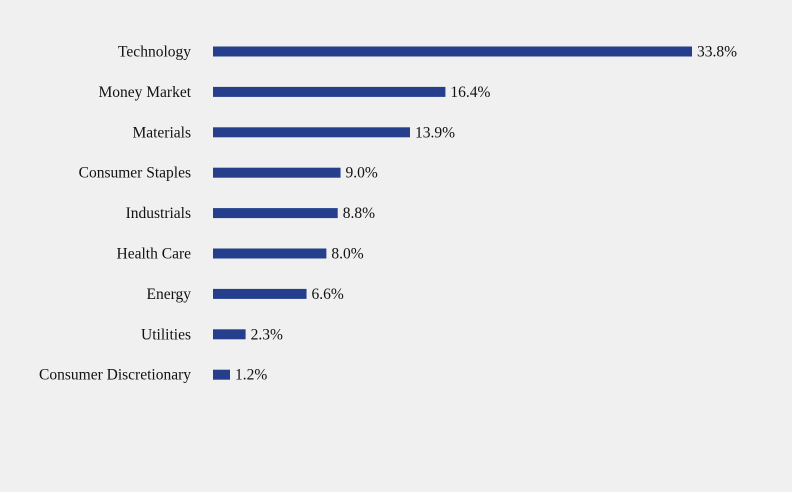 This screenshot has width=792, height=492. What do you see at coordinates (717, 52) in the screenshot?
I see `value-label: 33.8%` at bounding box center [717, 52].